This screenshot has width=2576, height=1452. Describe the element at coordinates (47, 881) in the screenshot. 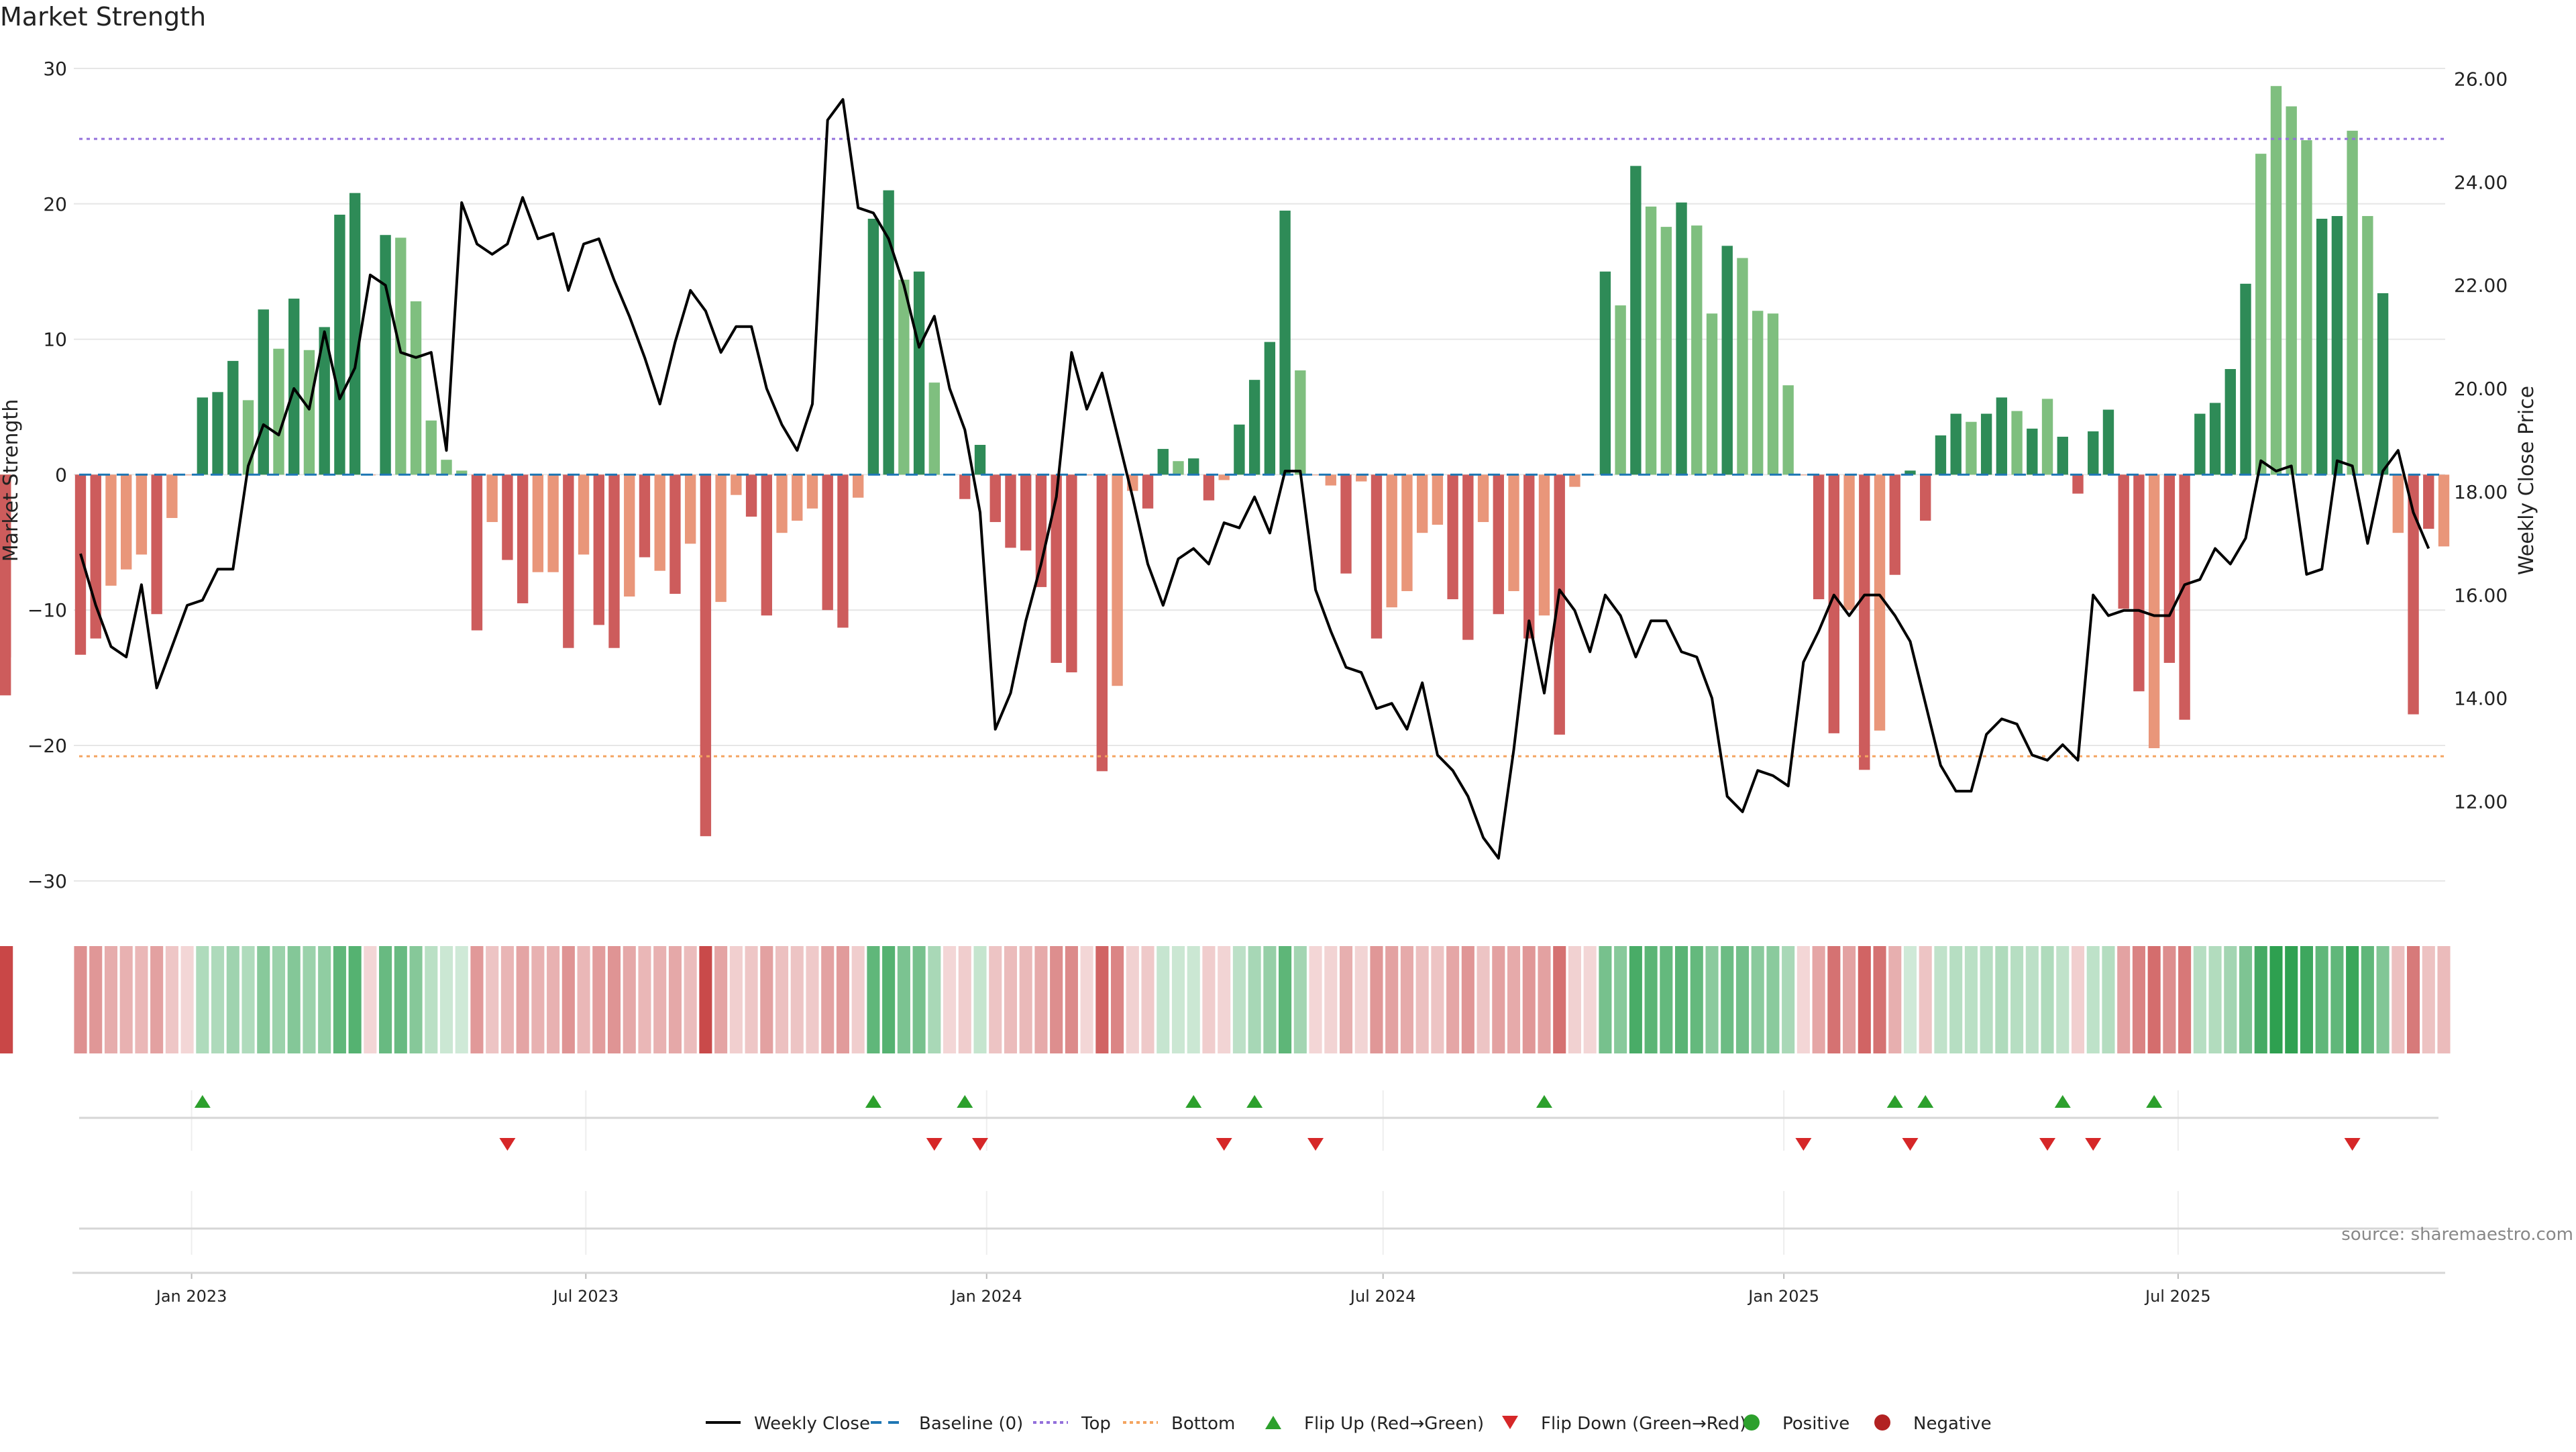

I see `y-tick-label: −30` at that location.